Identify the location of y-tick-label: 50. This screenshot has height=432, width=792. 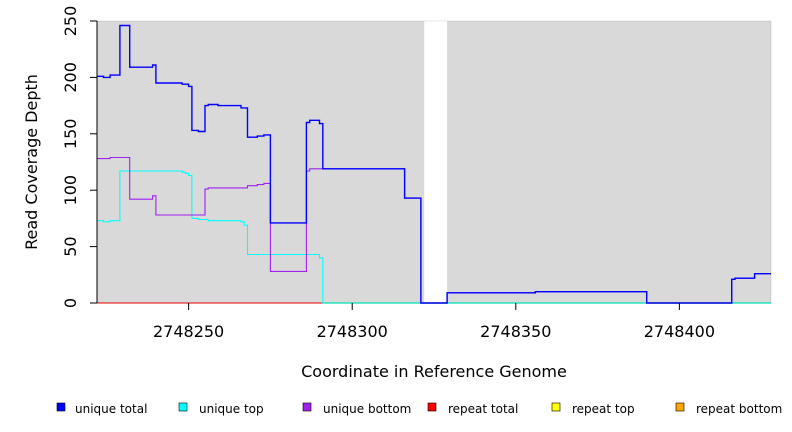
(70, 246).